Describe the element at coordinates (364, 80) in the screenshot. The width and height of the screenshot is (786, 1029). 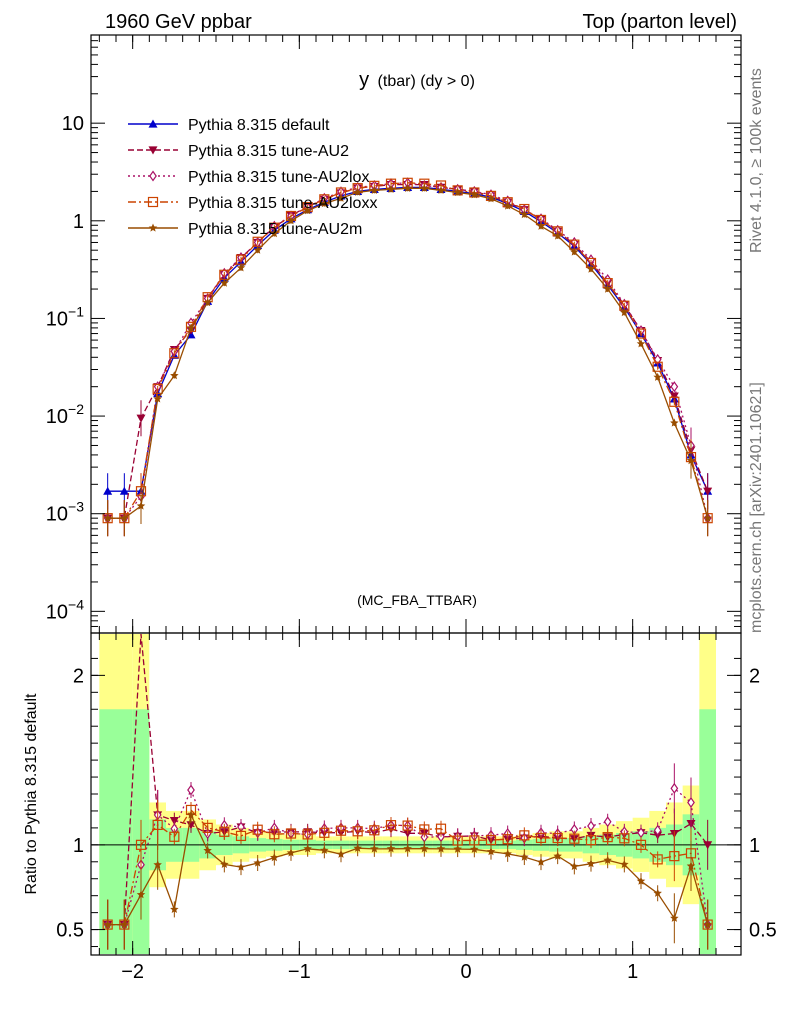
I see `plot-title-main: y` at that location.